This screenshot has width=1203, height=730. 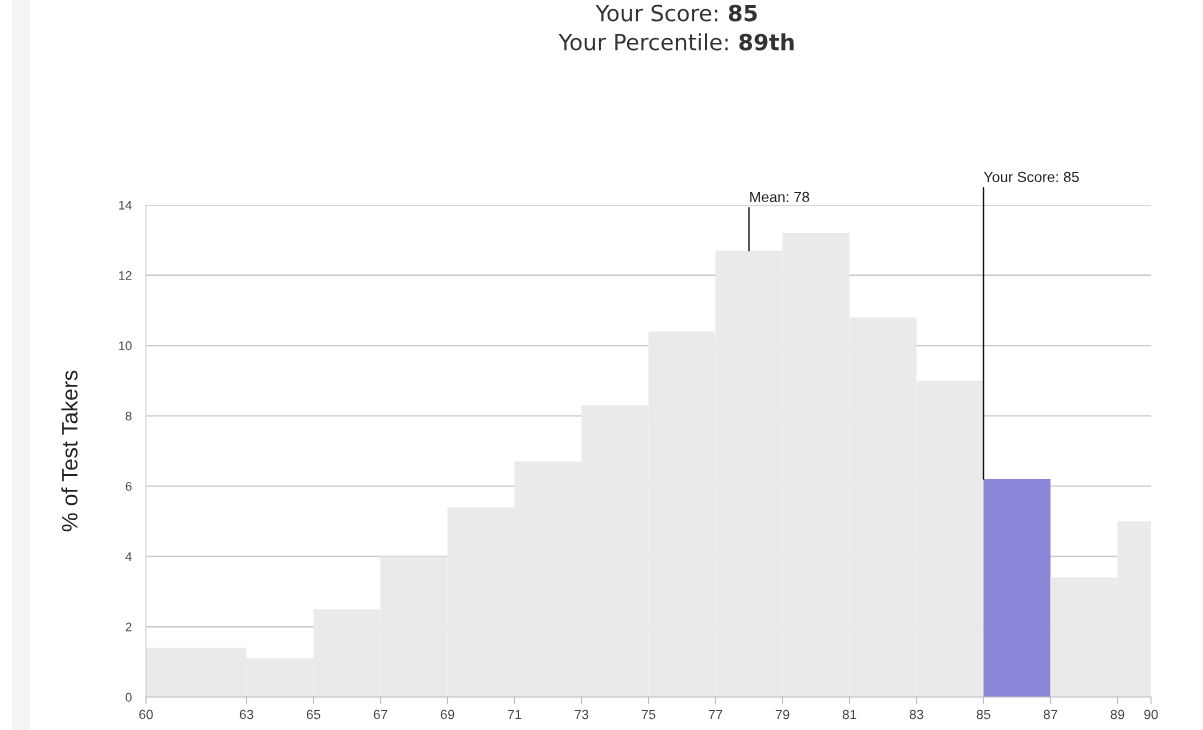 I want to click on y-tick-label: 6, so click(x=128, y=486).